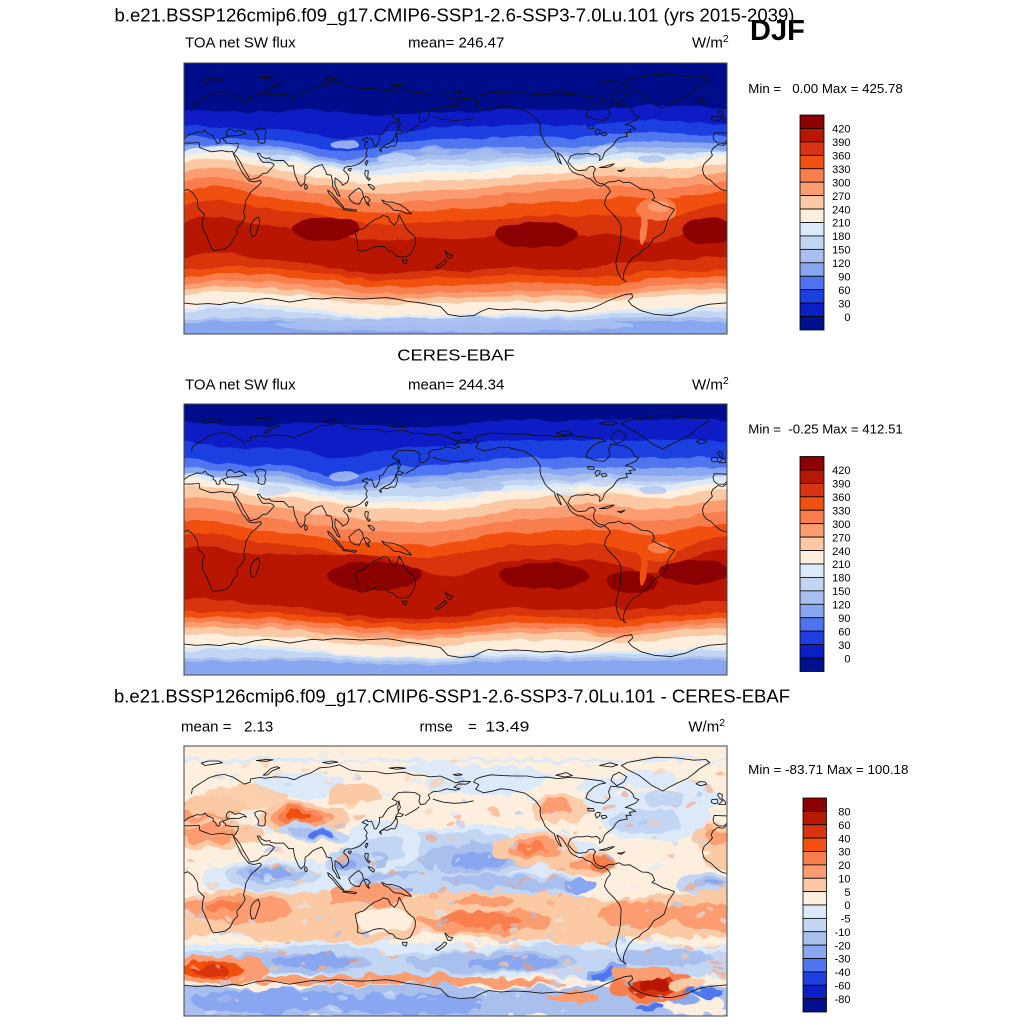 This screenshot has height=1029, width=1024. Describe the element at coordinates (843, 1000) in the screenshot. I see `svg-text: -80` at that location.